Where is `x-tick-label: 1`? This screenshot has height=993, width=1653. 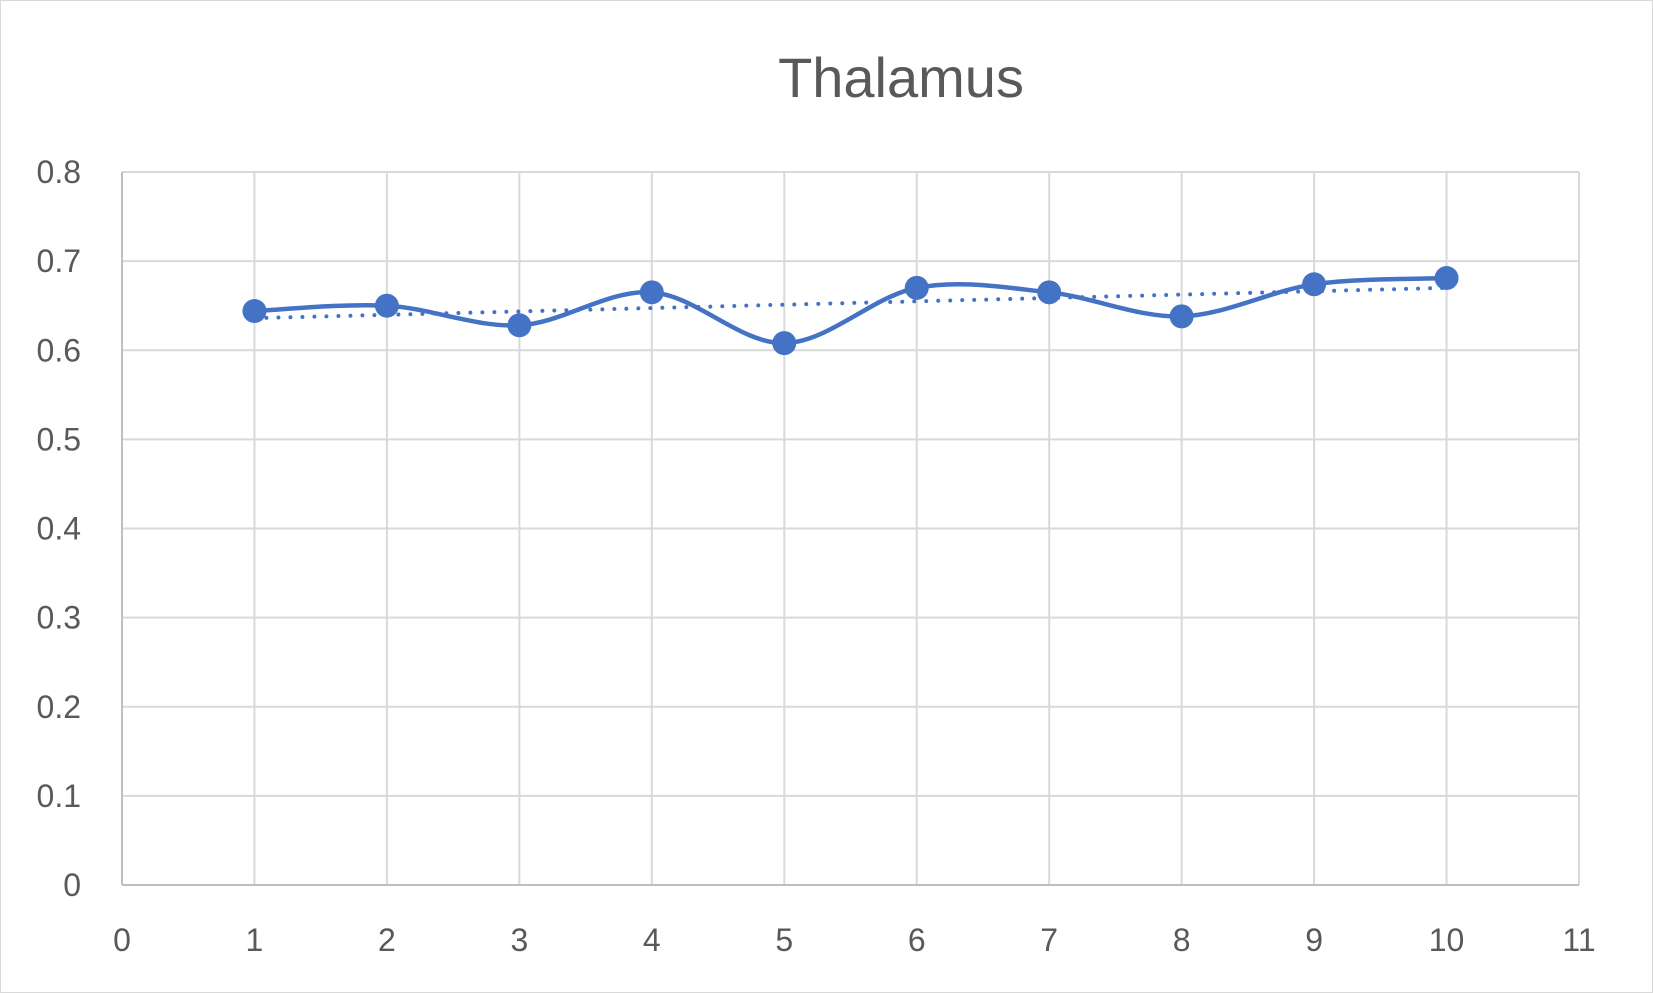
x-tick-label: 1 is located at coordinates (255, 940).